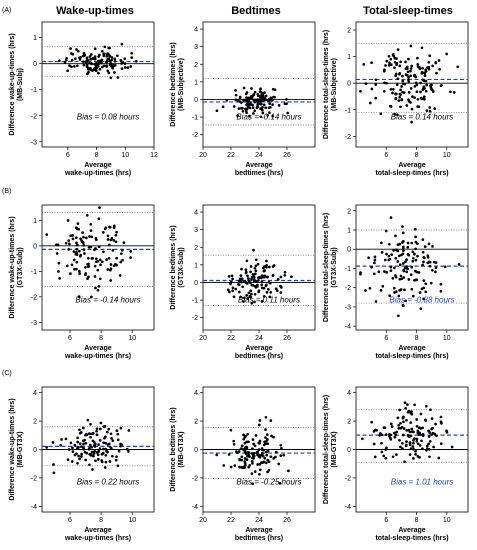 The image size is (477, 550). Describe the element at coordinates (70, 338) in the screenshot. I see `x-tick-label: 6` at that location.